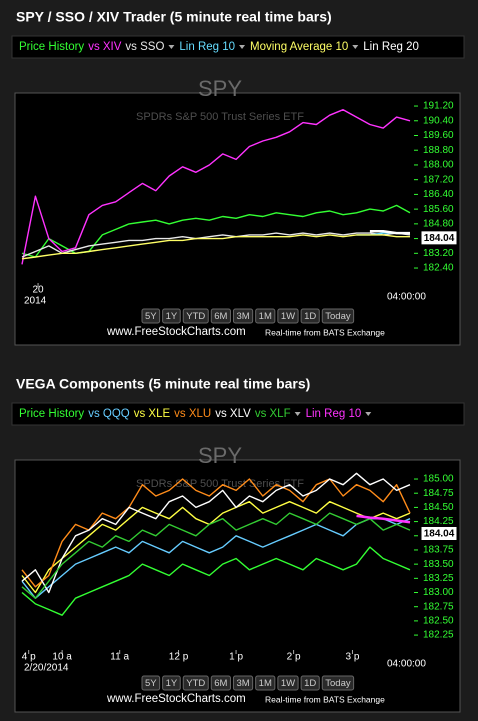 The width and height of the screenshot is (478, 721). I want to click on y-tick-label: 188.80, so click(438, 150).